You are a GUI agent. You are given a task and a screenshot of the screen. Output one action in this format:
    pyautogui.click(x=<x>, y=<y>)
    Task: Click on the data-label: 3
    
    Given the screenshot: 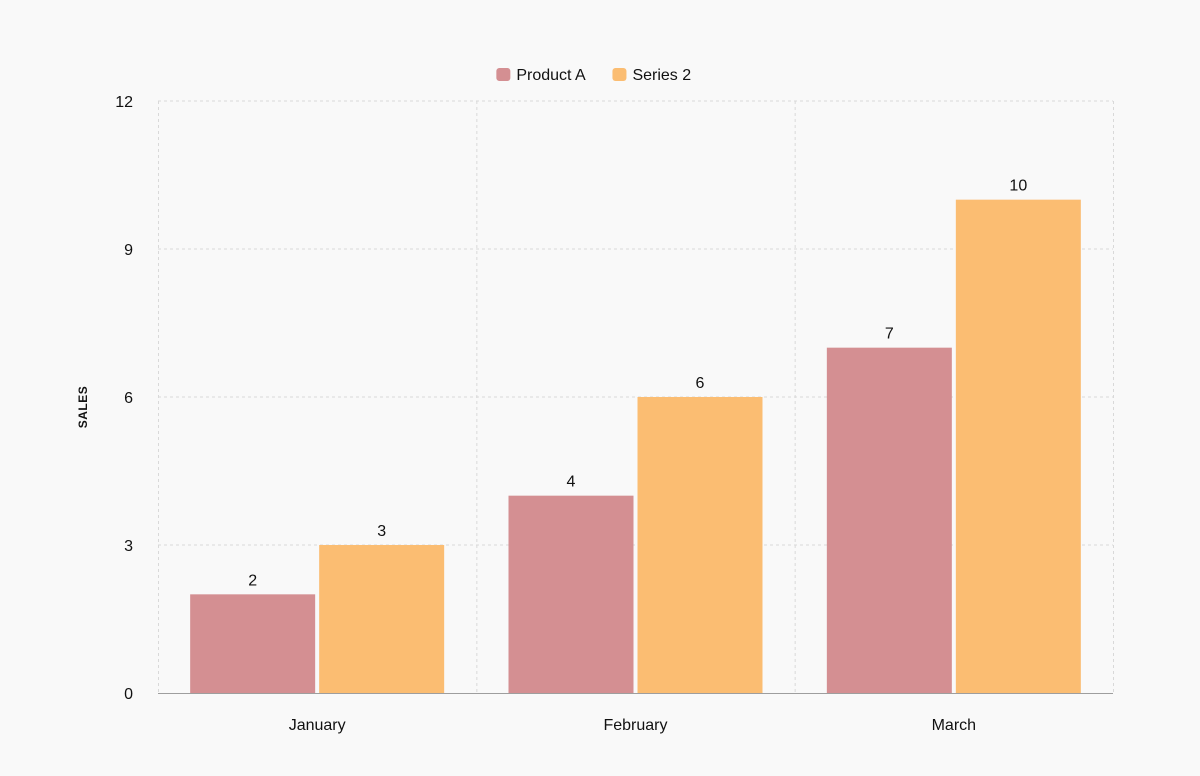 What is the action you would take?
    pyautogui.click(x=381, y=531)
    